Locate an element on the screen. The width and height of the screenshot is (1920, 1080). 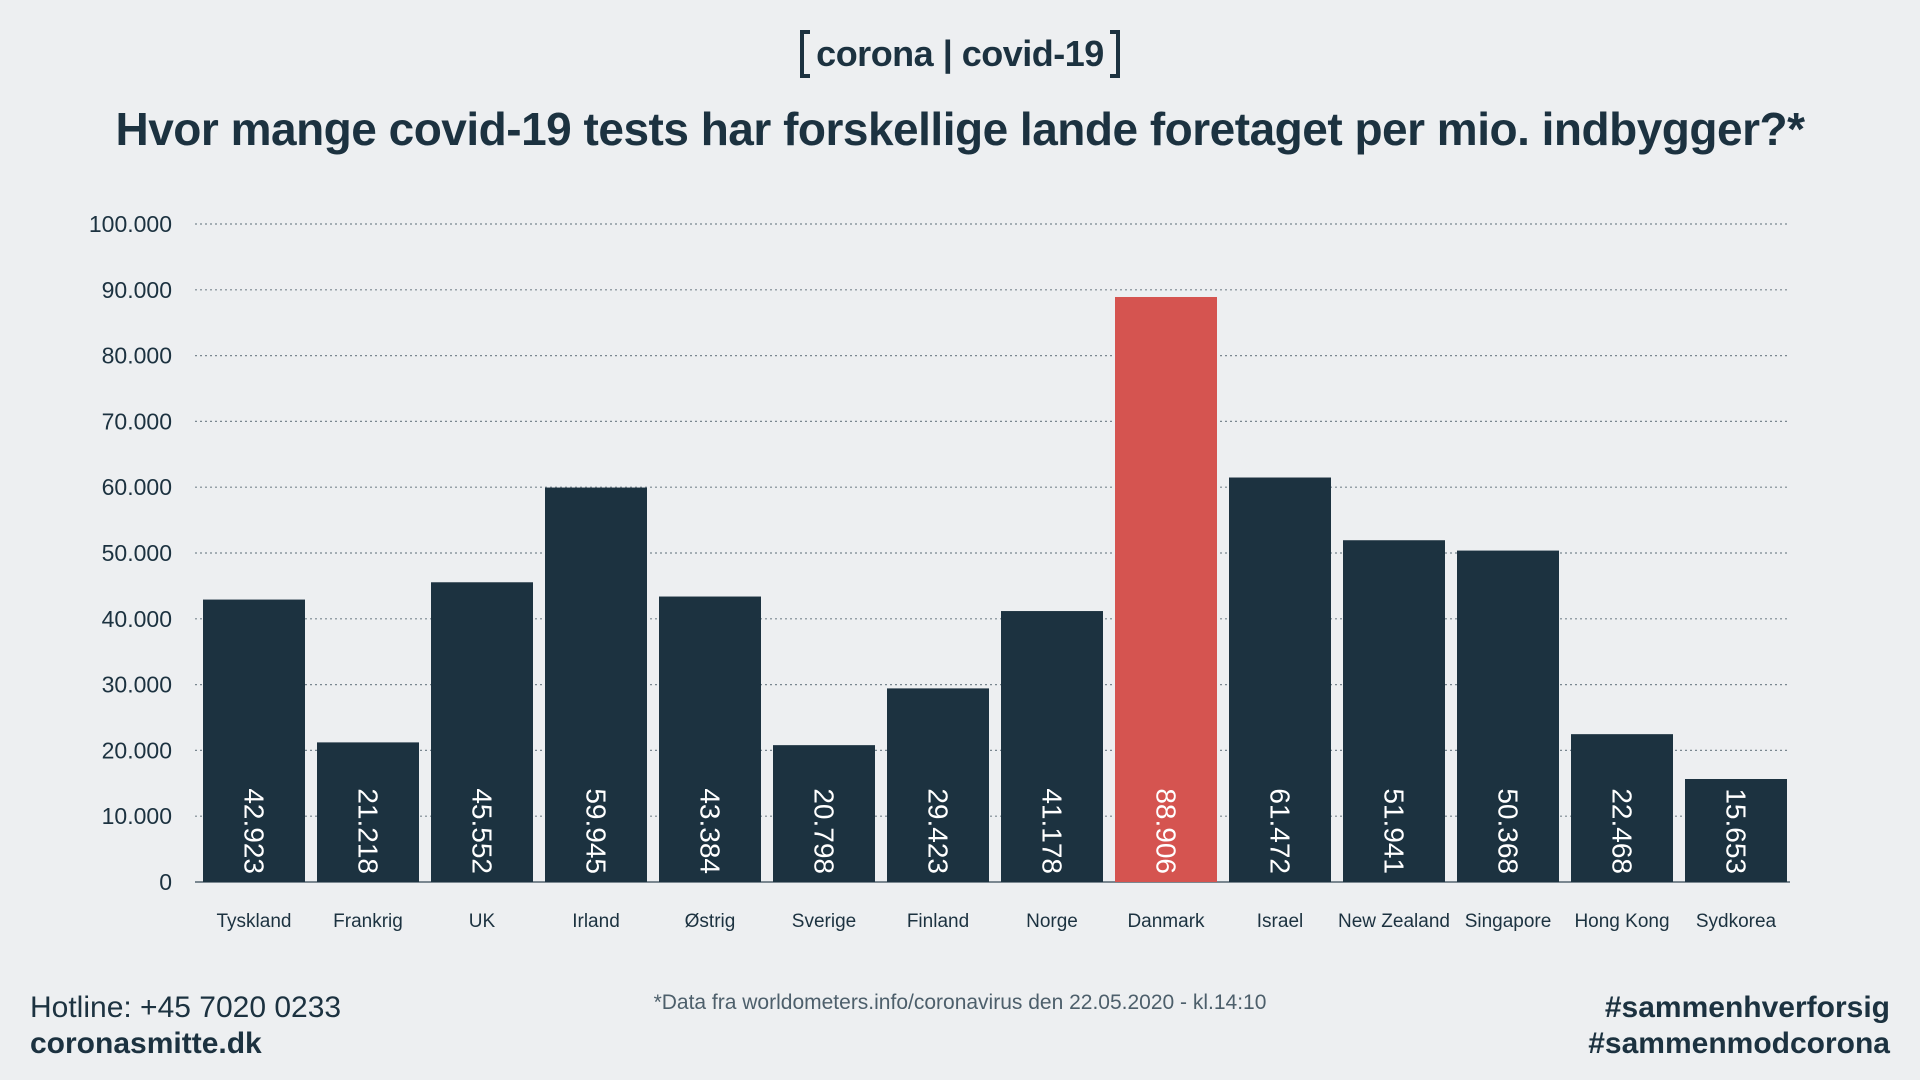
y-tick-label: 90.000 is located at coordinates (137, 290).